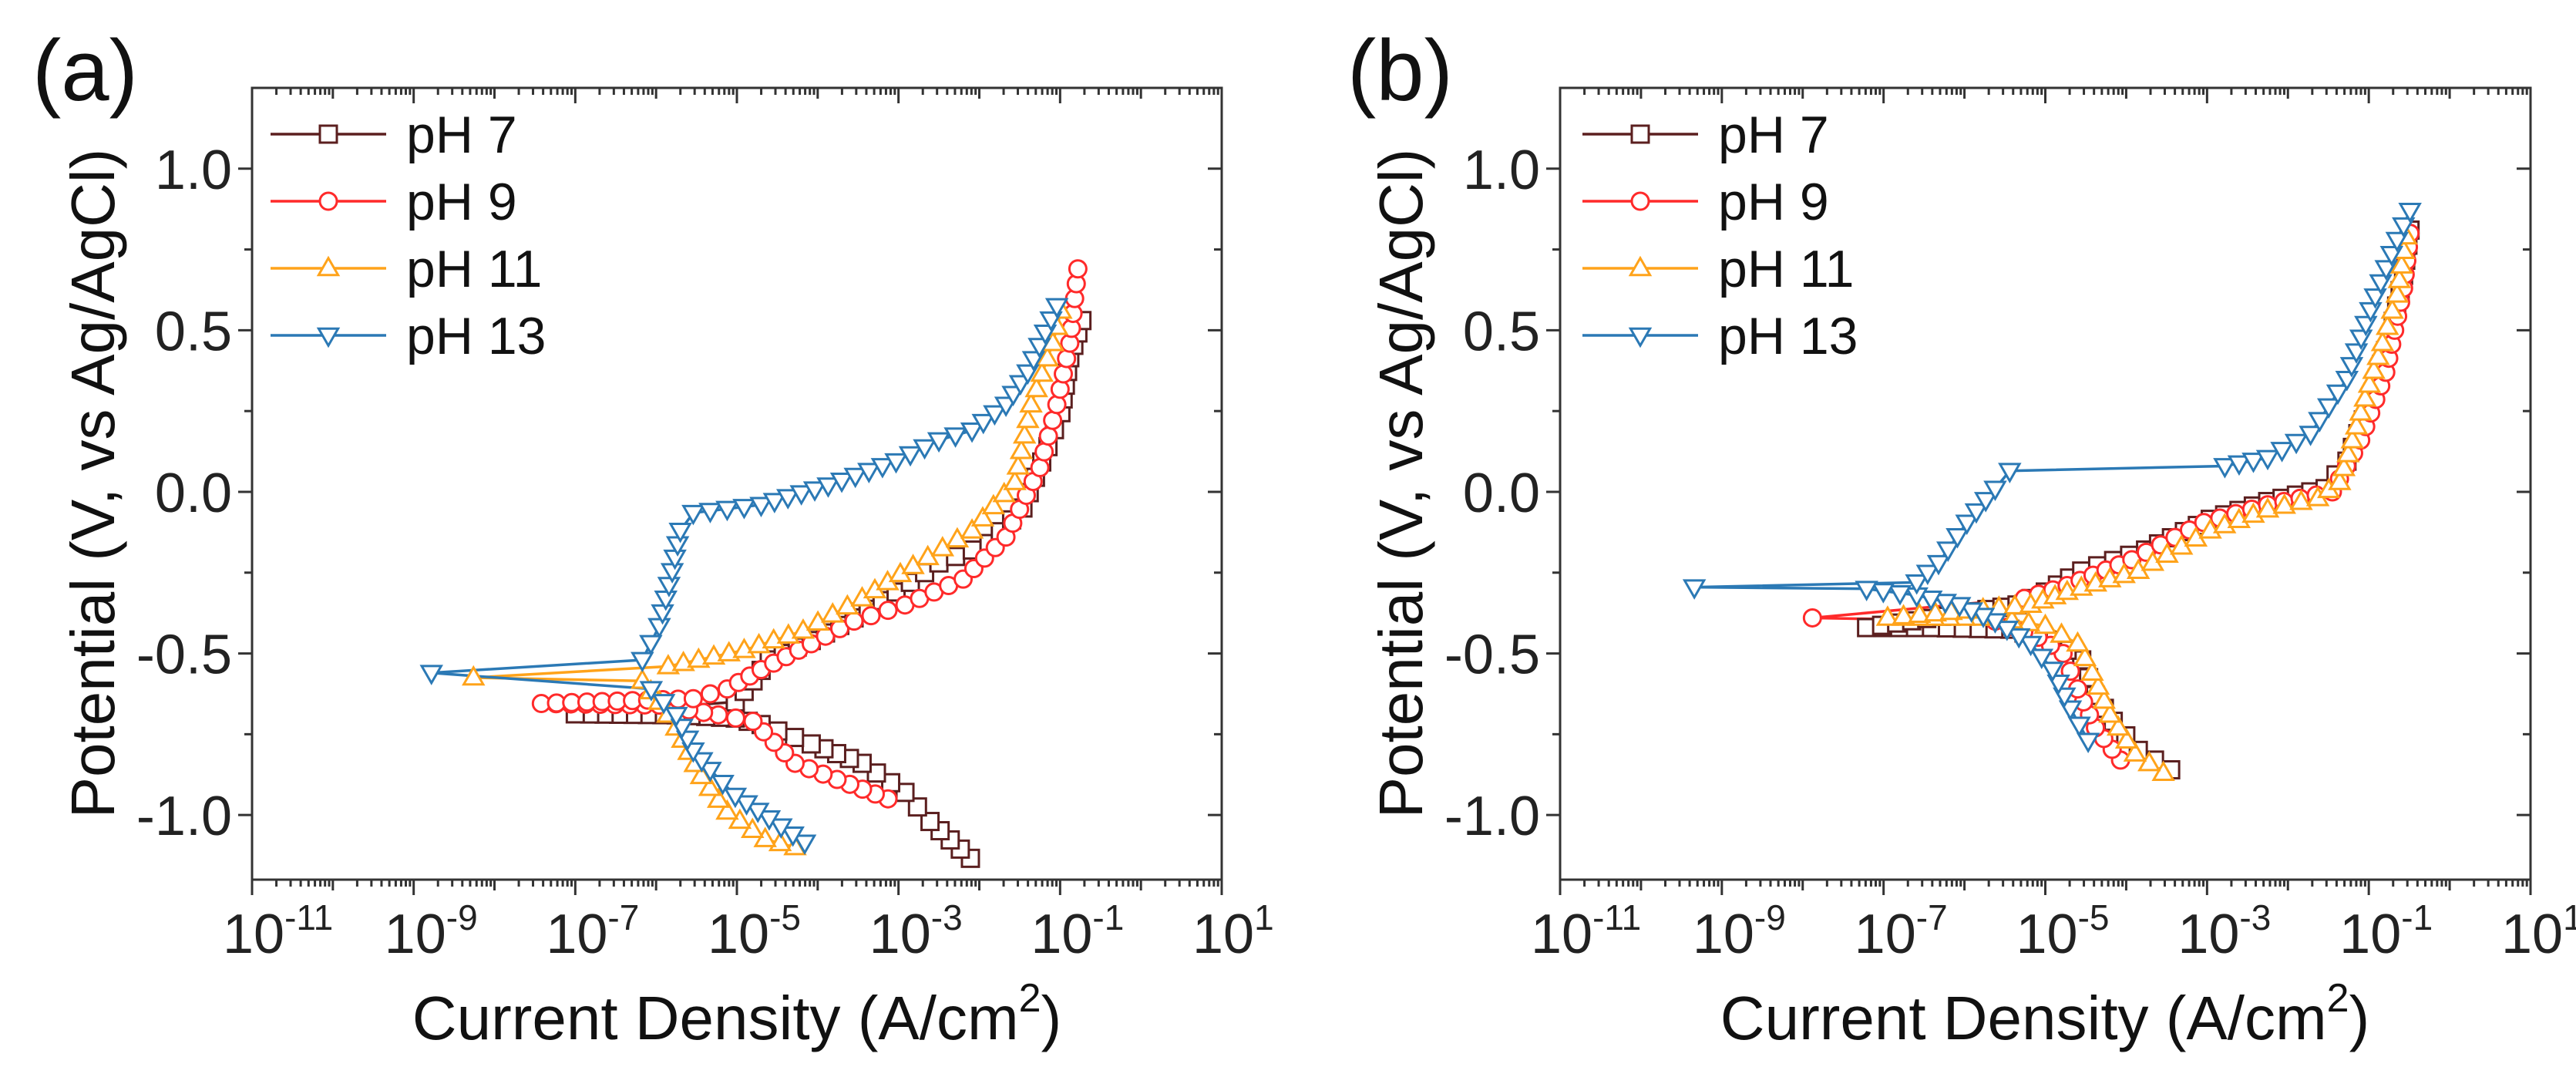  I want to click on legend-item: pH 11, so click(406, 269).